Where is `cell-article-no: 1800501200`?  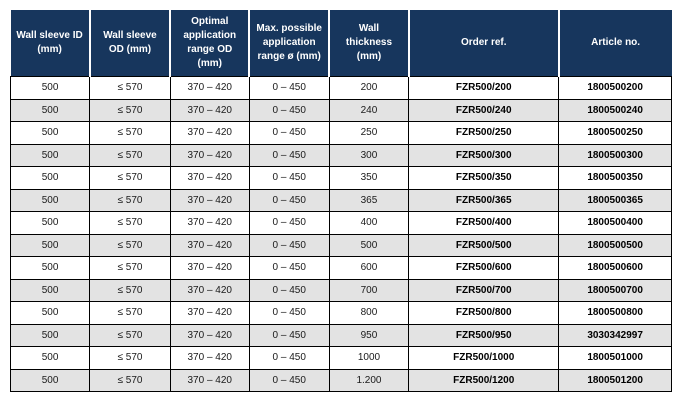
cell-article-no: 1800501200 is located at coordinates (615, 380).